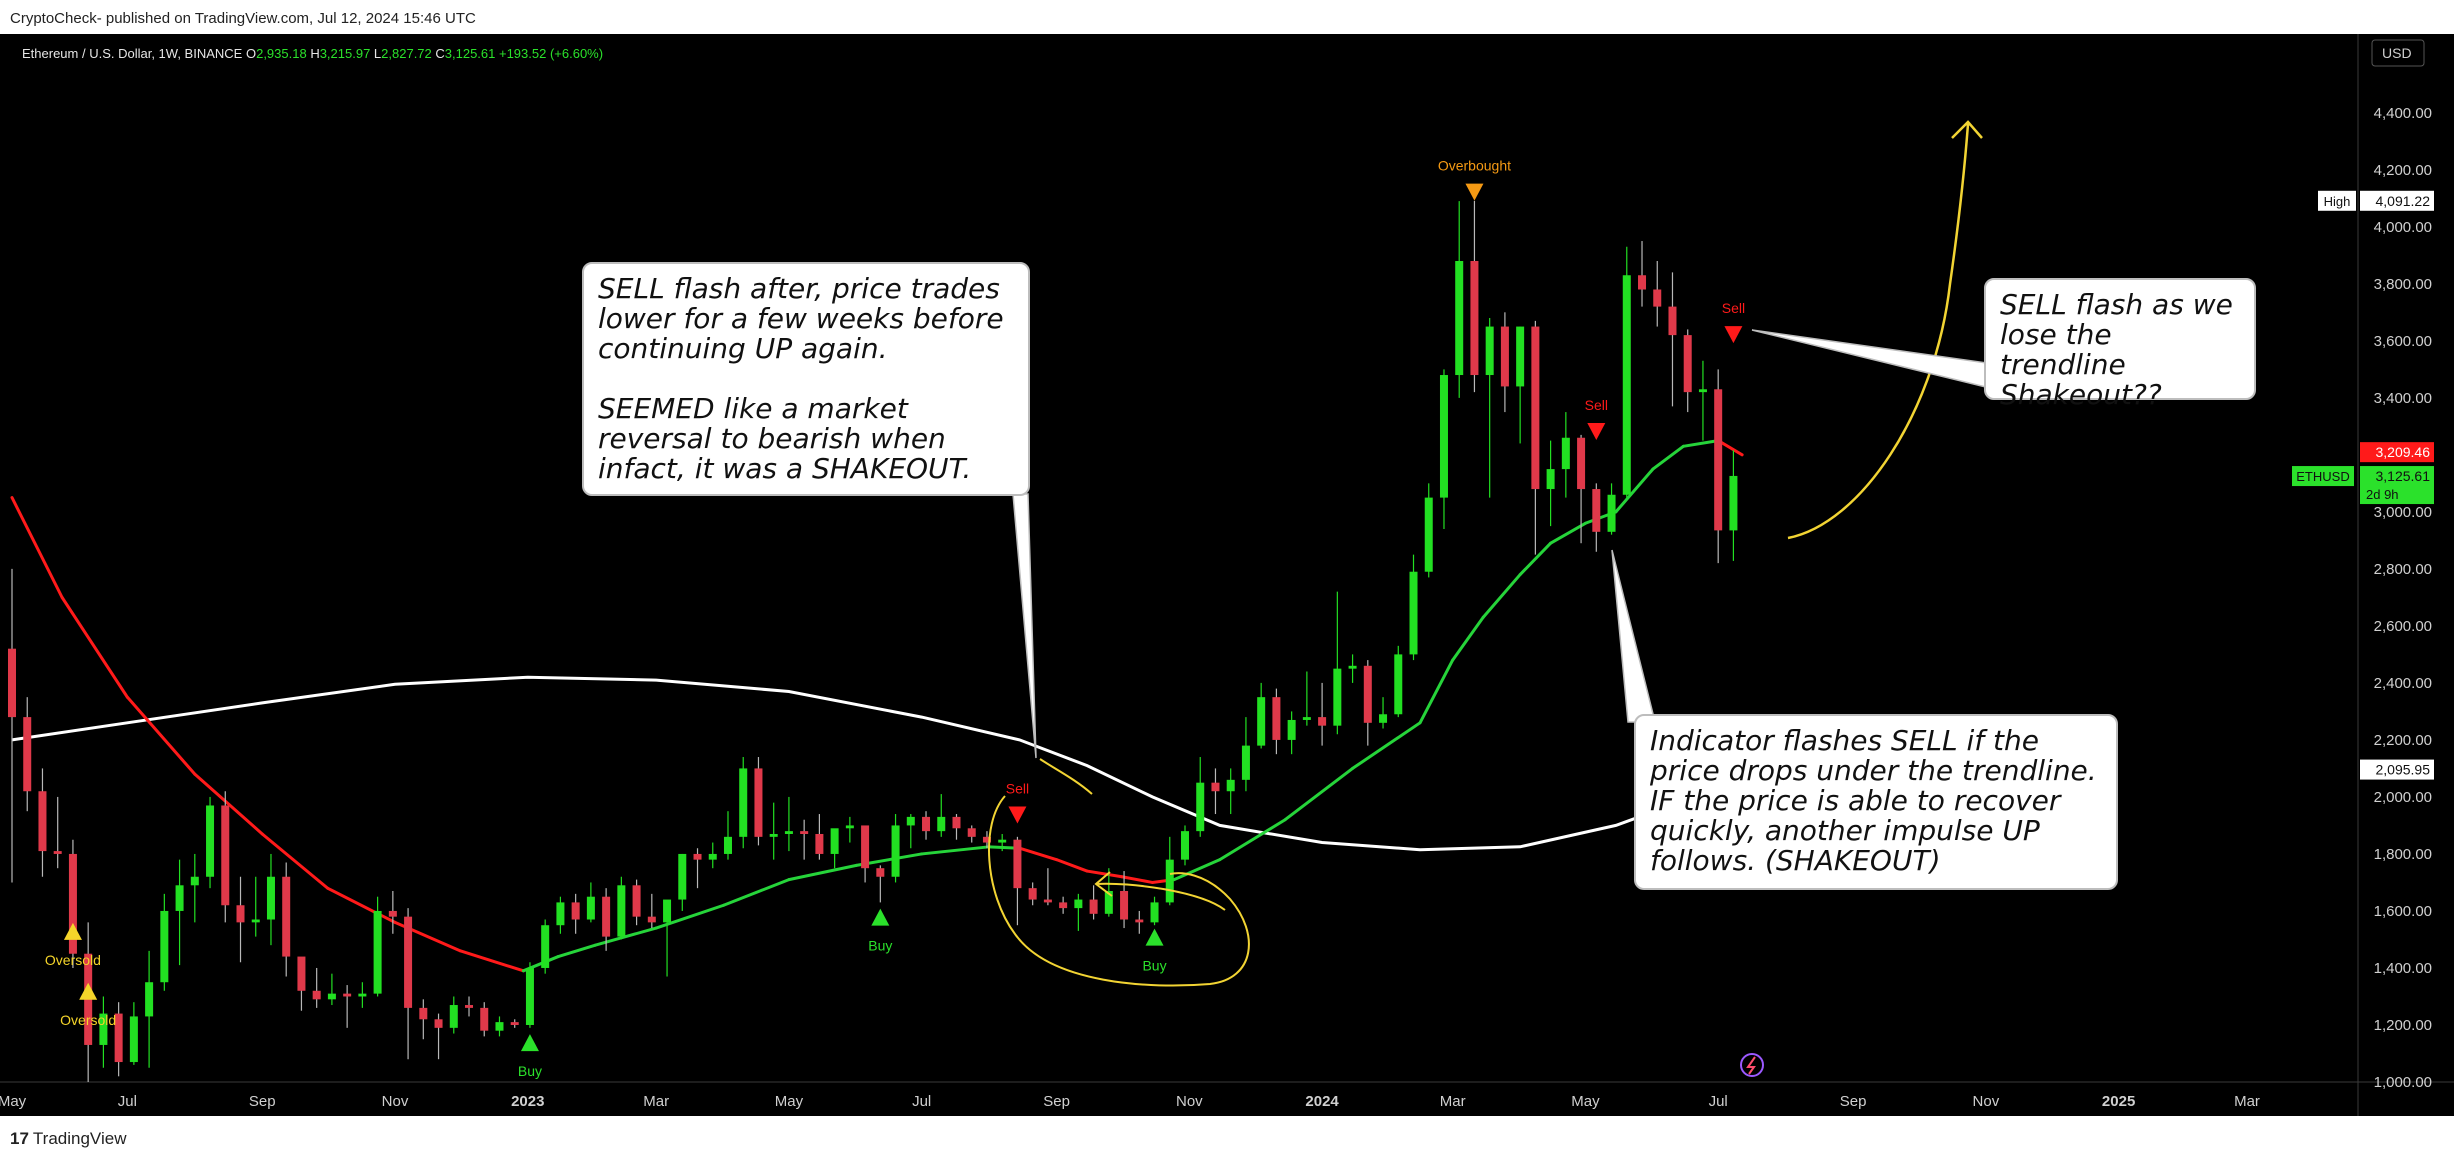 Image resolution: width=2454 pixels, height=1162 pixels. I want to click on x-tick-label: 2024, so click(1322, 1101).